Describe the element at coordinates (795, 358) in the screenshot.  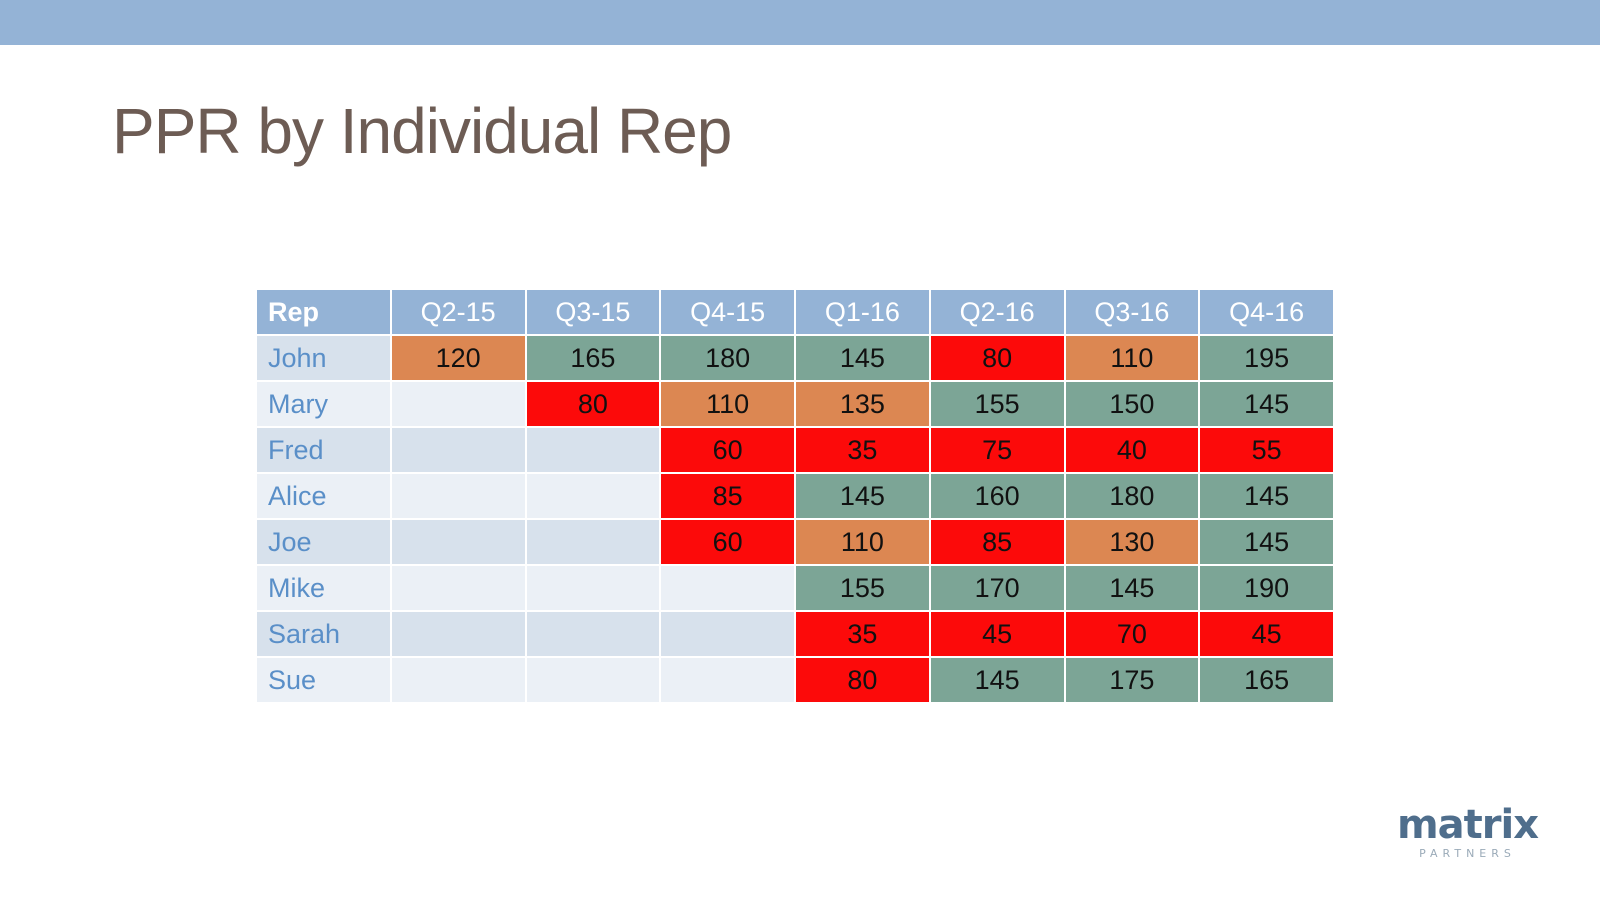
I see `table-row: John 120 165 180 145 80 110 195` at that location.